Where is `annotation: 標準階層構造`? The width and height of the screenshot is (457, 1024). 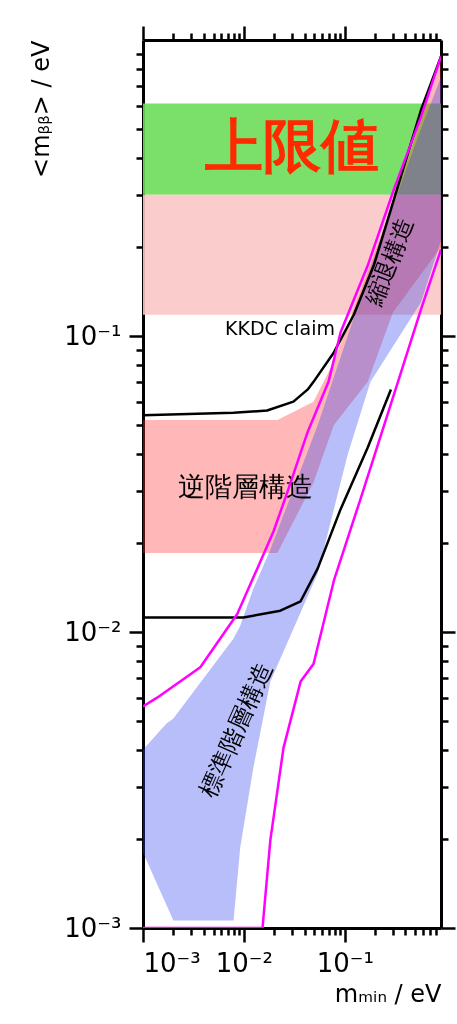
annotation: 標準階層構造 is located at coordinates (236, 730).